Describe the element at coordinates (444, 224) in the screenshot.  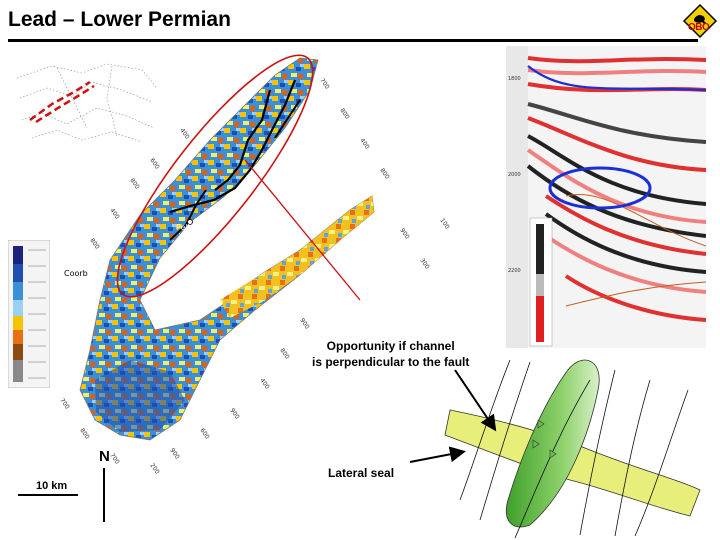
I see `svg-text: 100` at that location.